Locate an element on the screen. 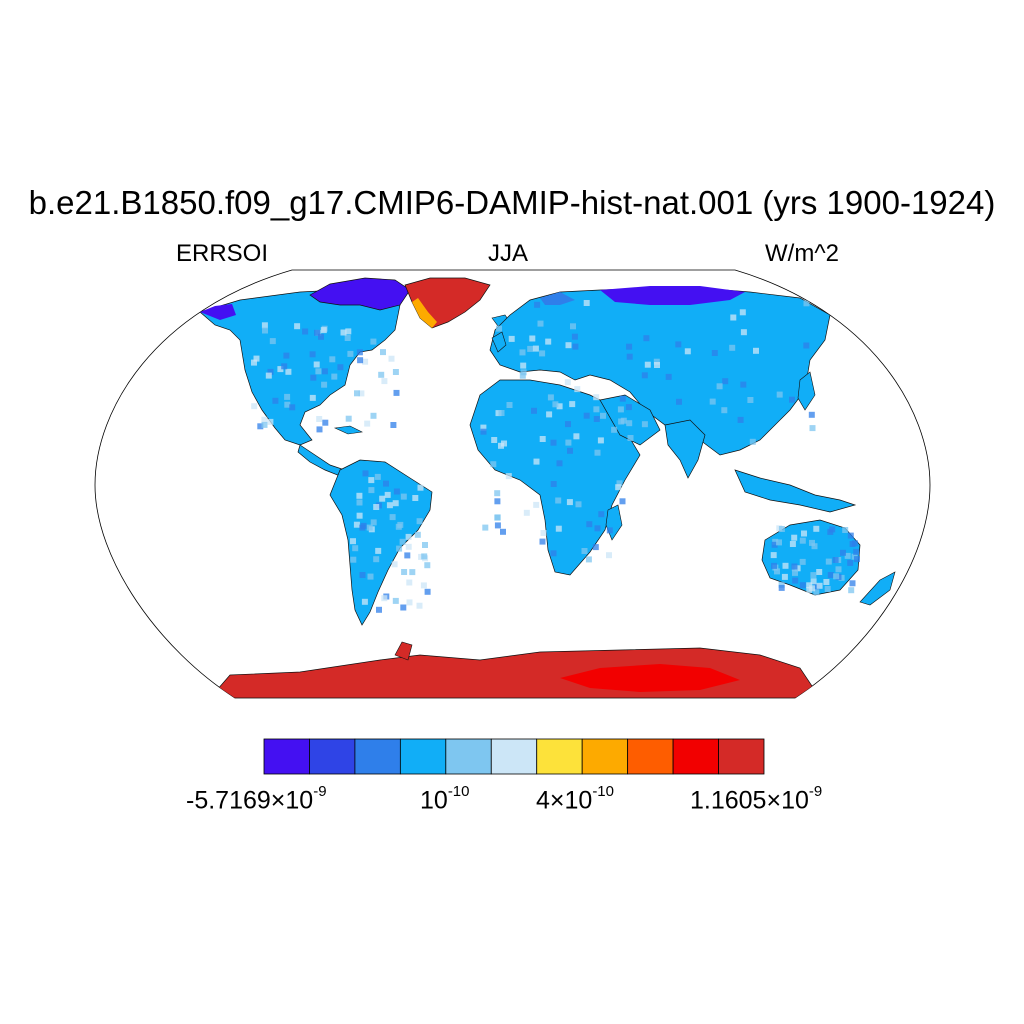 The height and width of the screenshot is (1024, 1024). arctic-canada is located at coordinates (360, 294).